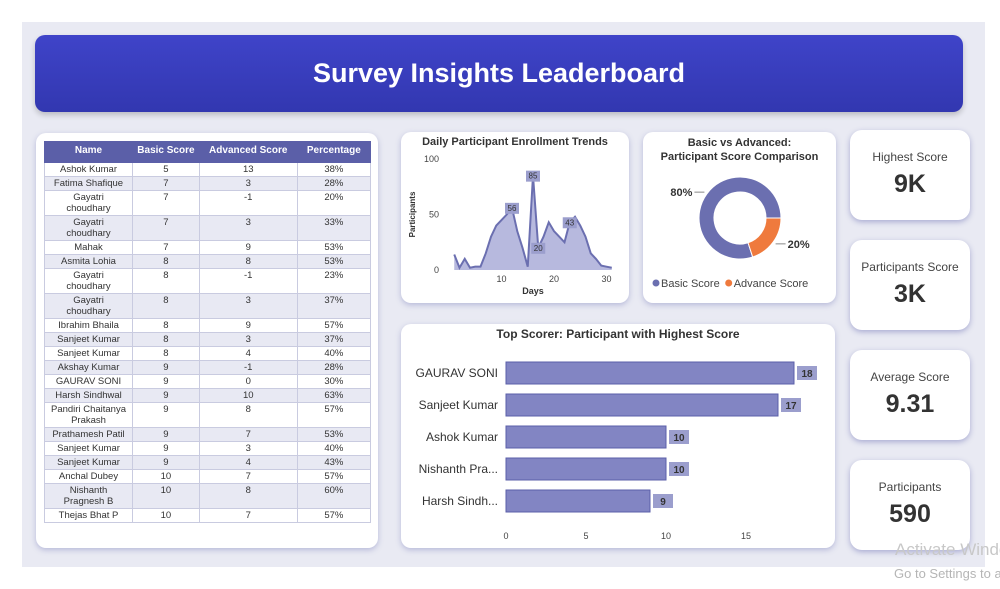  I want to click on legend-label: Basic Score, so click(690, 284).